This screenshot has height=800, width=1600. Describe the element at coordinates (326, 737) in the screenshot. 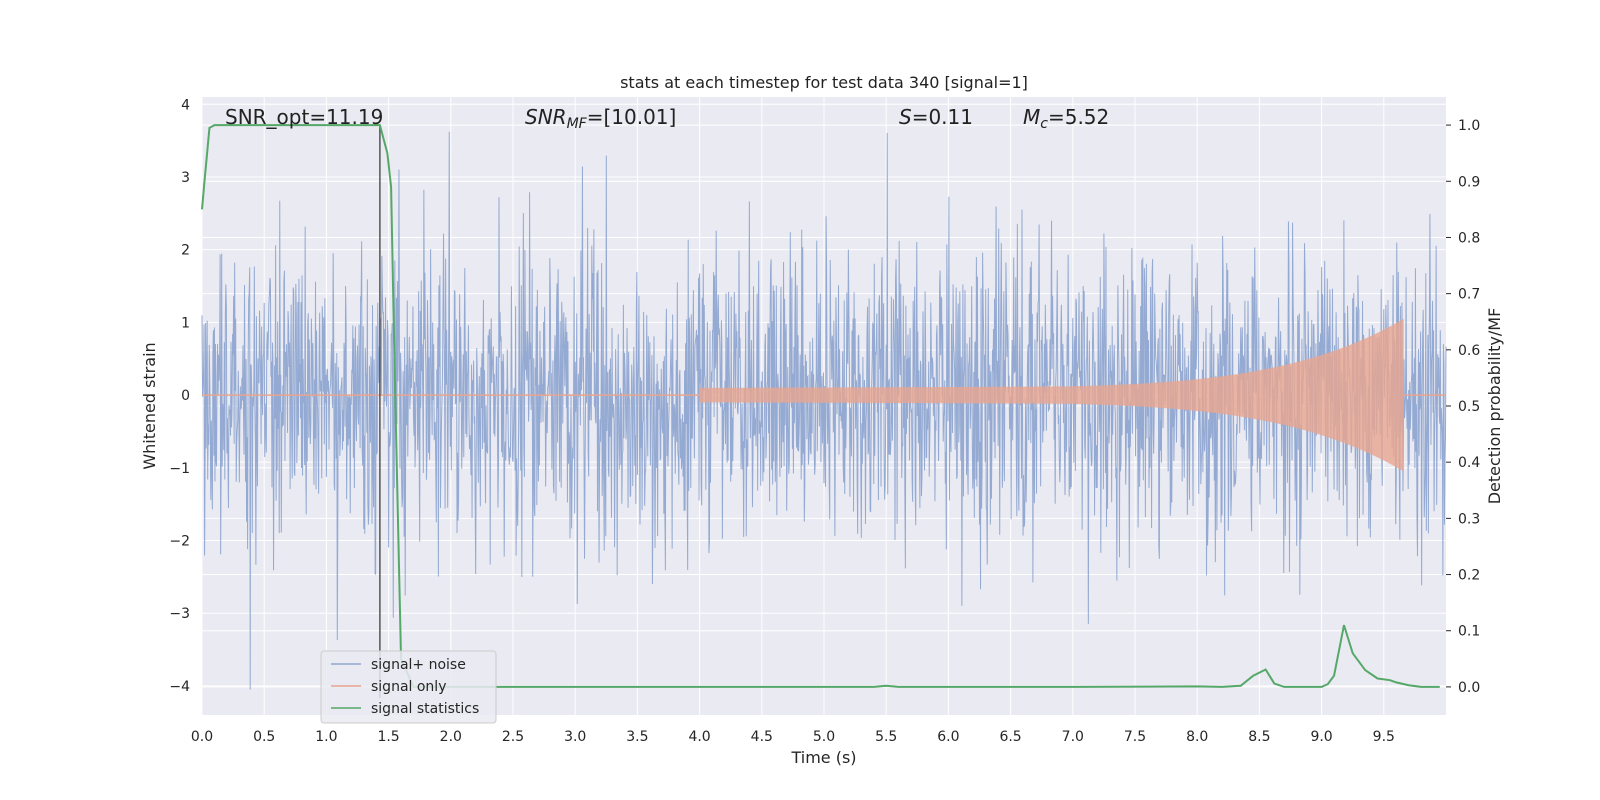

I see `x-tick-label-2: 1.0` at that location.